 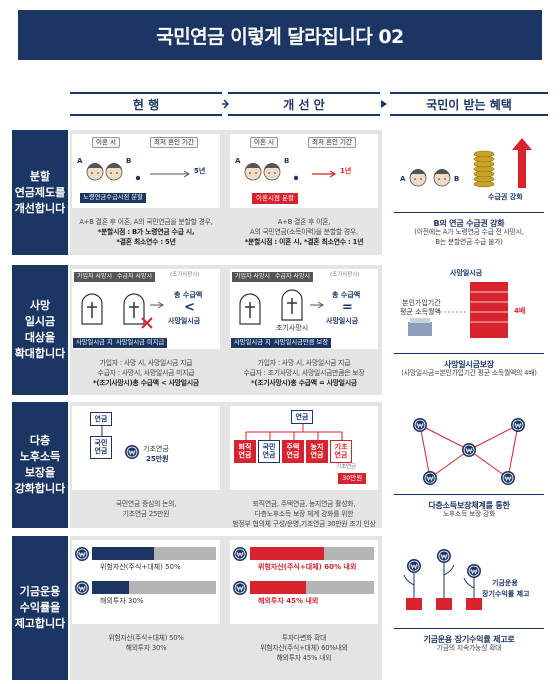 What do you see at coordinates (304, 373) in the screenshot?
I see `description-line: 수급자 : 조기사망시, 사망일시금만큼은 보장` at bounding box center [304, 373].